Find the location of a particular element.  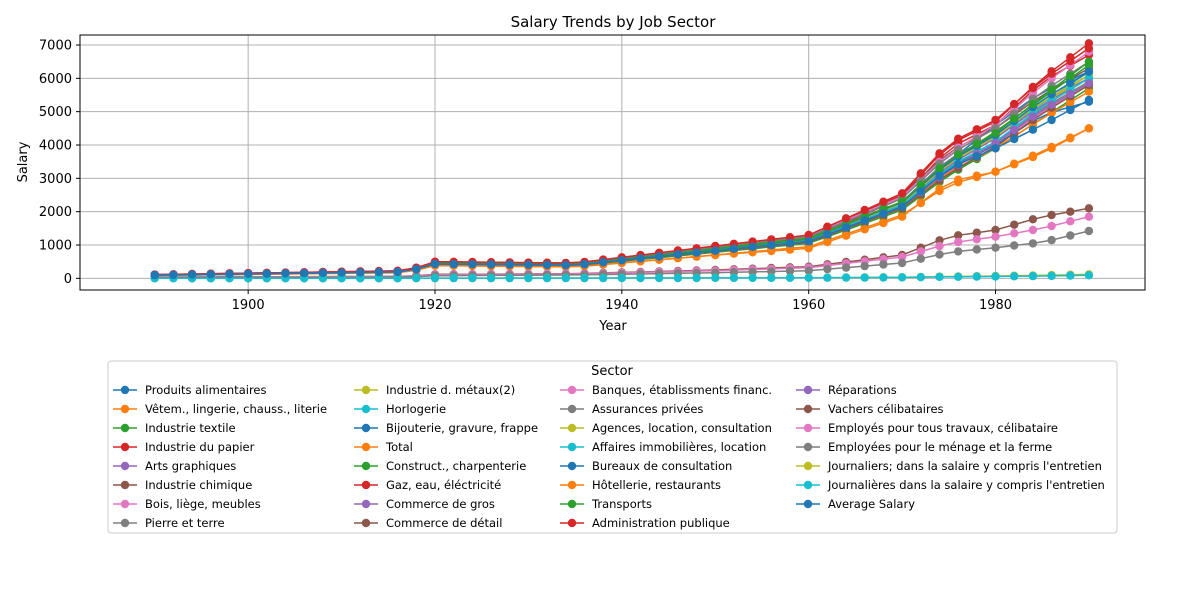

legend-item: Transports is located at coordinates (606, 504).